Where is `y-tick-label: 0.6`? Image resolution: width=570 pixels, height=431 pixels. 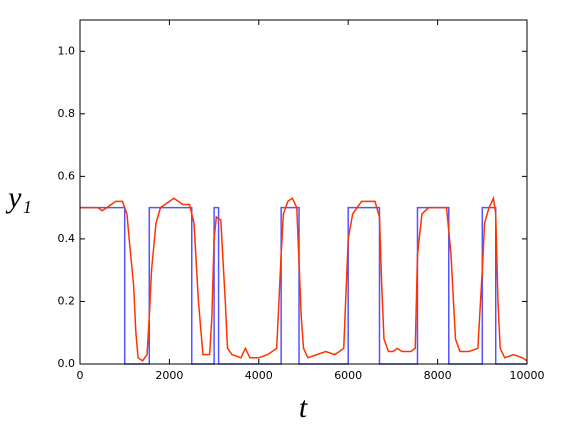 y-tick-label: 0.6 is located at coordinates (67, 175).